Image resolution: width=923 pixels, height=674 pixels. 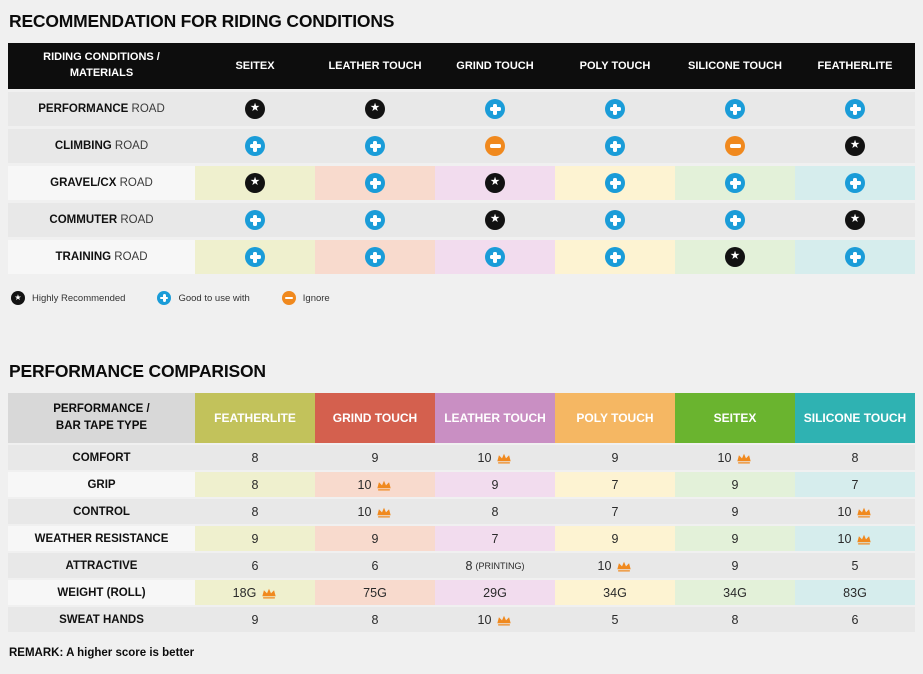 I want to click on score-suffix: (PRINTING), so click(x=500, y=565).